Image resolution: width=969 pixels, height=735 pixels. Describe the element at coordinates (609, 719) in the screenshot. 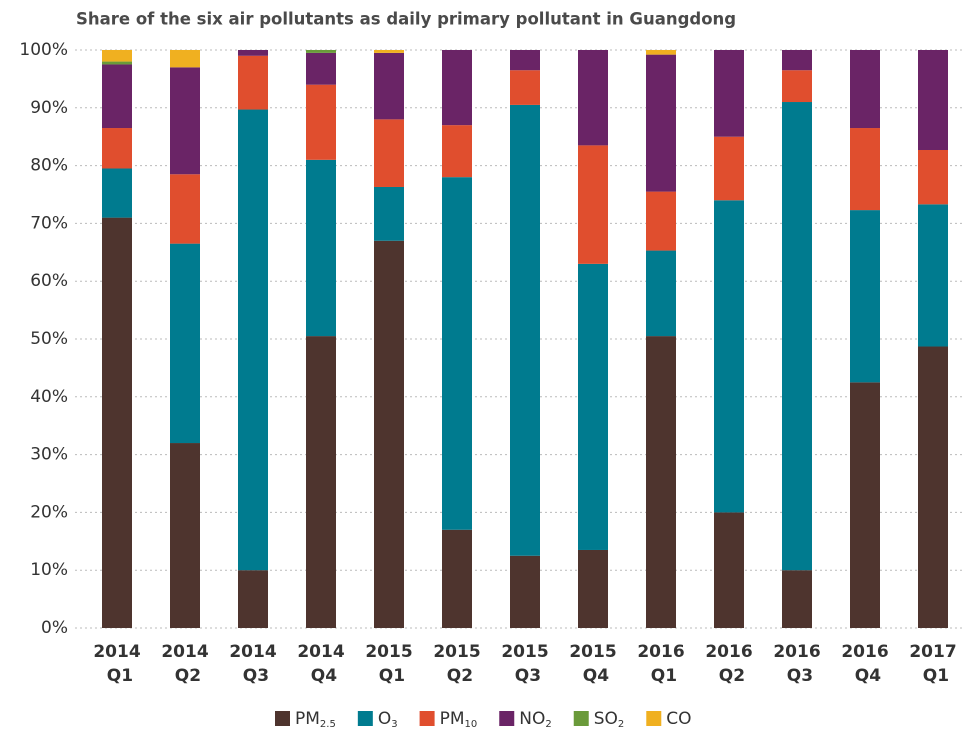

I see `legend-label: SO2` at that location.